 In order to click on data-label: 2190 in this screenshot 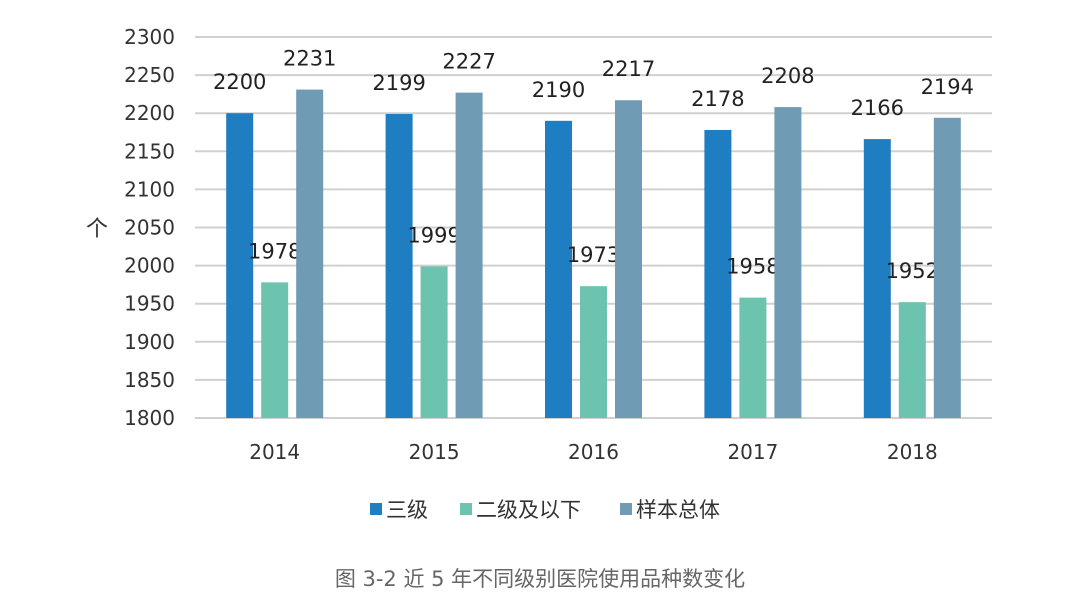, I will do `click(558, 90)`.